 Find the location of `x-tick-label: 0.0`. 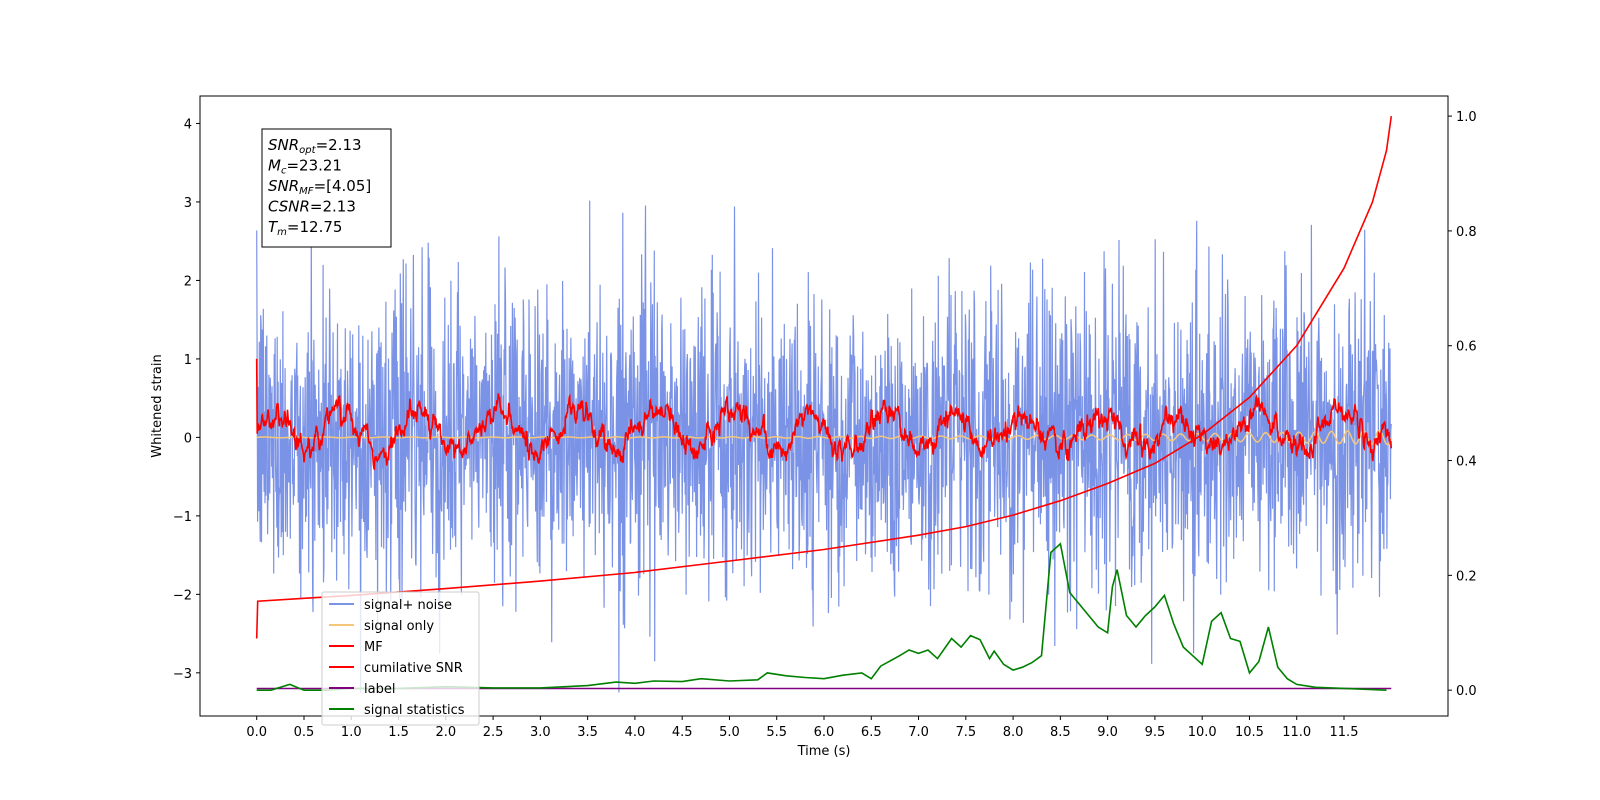

x-tick-label: 0.0 is located at coordinates (256, 732).